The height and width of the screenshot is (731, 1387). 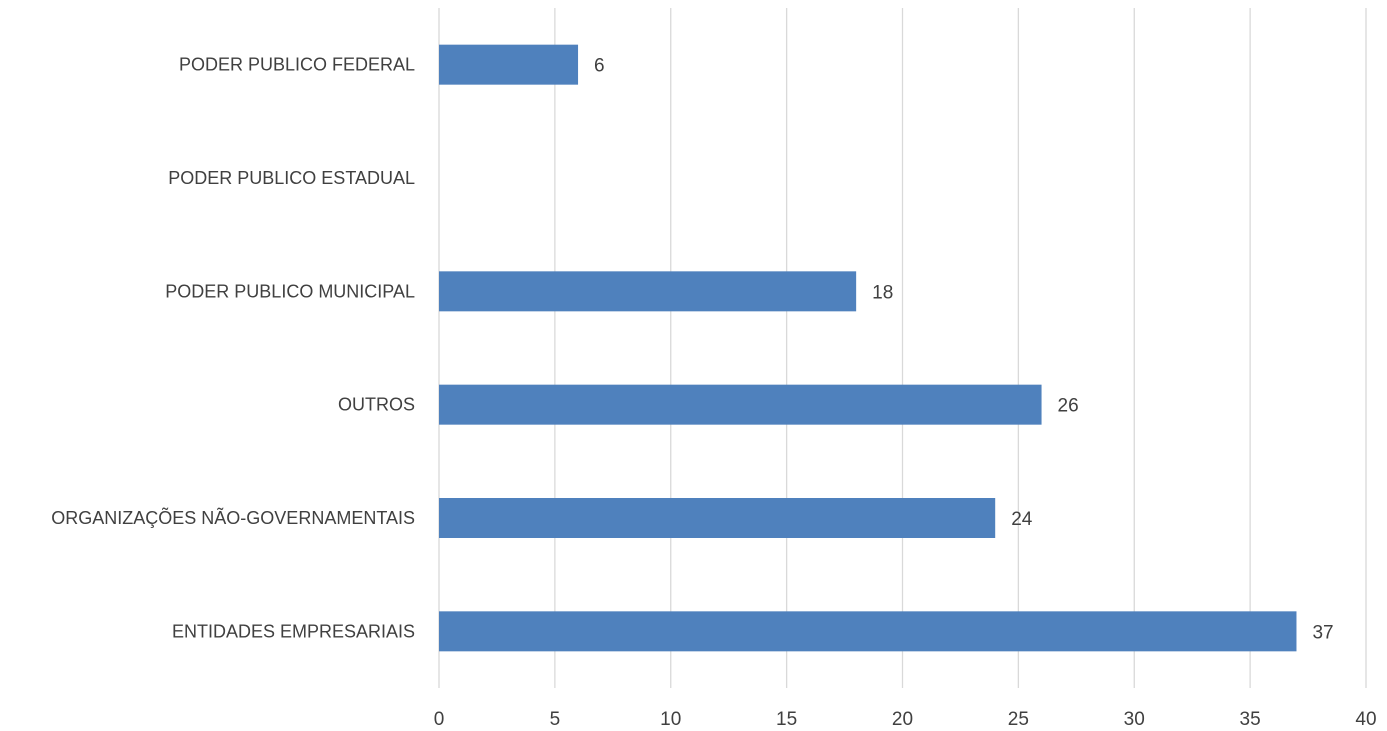 I want to click on x-tick-label: 5, so click(x=555, y=719).